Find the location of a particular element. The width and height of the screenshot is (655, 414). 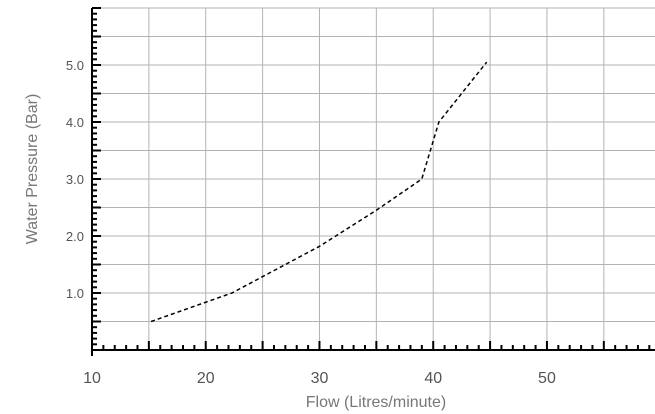

y-axis-tick-labels: 1.0 2.0 3.0 4.0 5.0 is located at coordinates (75, 179).